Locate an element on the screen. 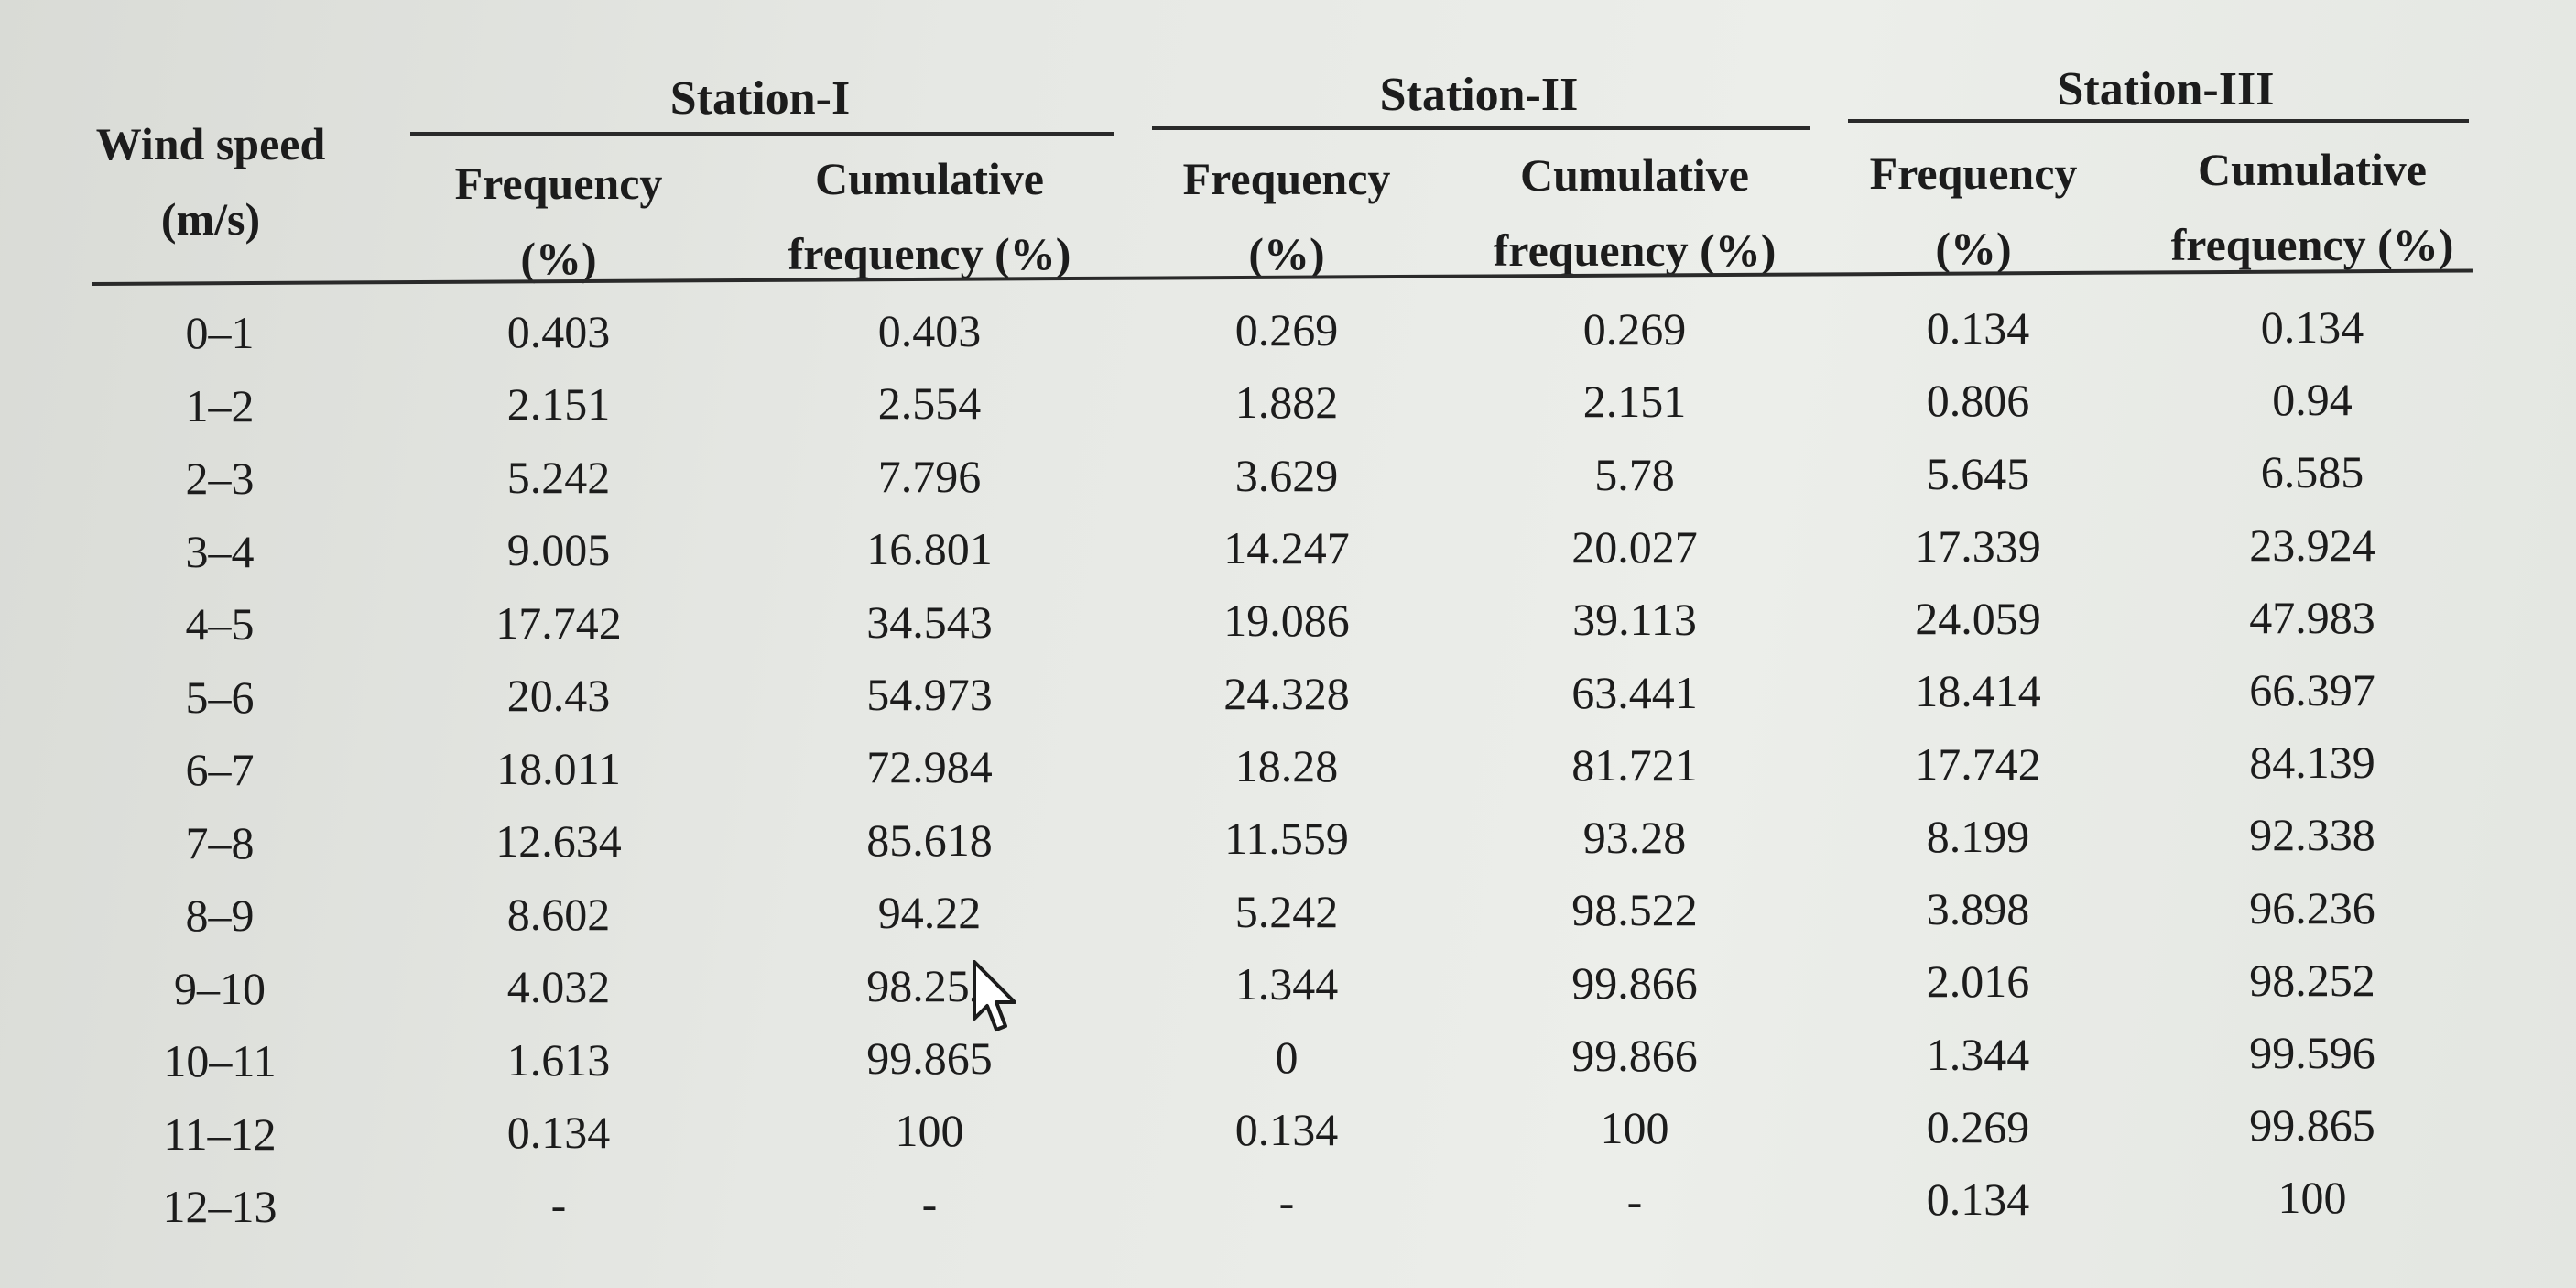 This screenshot has width=2576, height=1288. station-1-freq-cell: 2.151 is located at coordinates (558, 405).